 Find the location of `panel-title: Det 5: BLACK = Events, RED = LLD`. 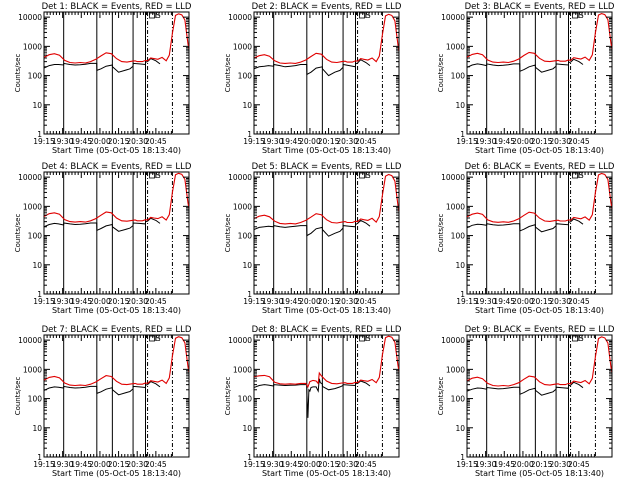

panel-title: Det 5: BLACK = Events, RED = LLD is located at coordinates (327, 167).